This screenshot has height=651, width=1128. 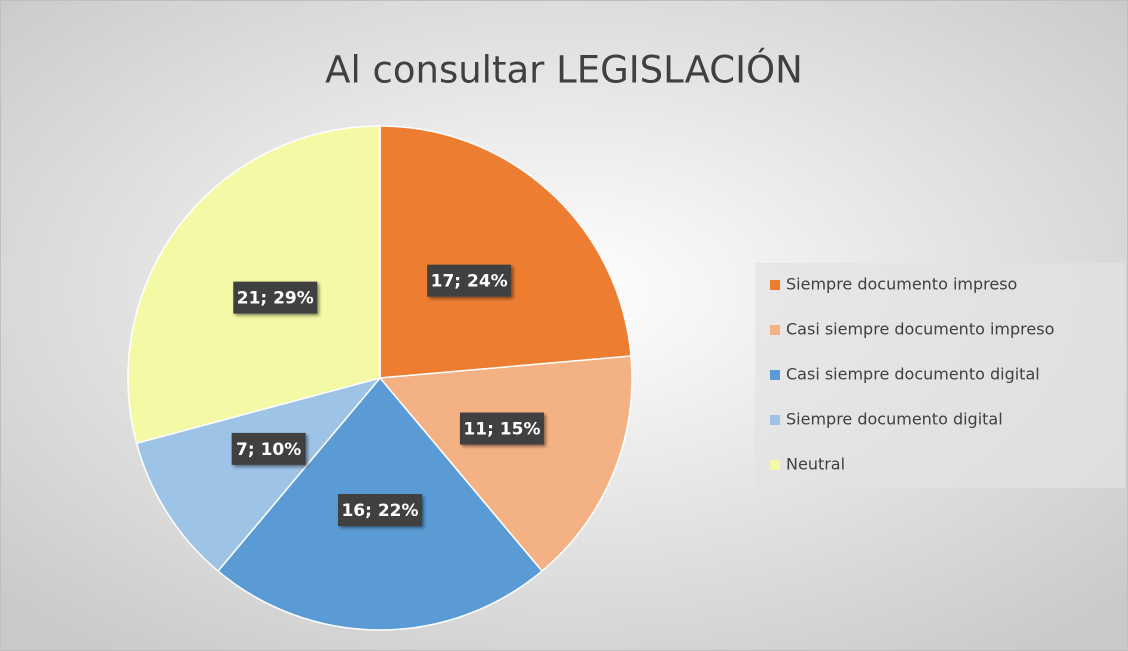 I want to click on data-label: 17; 24%, so click(x=469, y=282).